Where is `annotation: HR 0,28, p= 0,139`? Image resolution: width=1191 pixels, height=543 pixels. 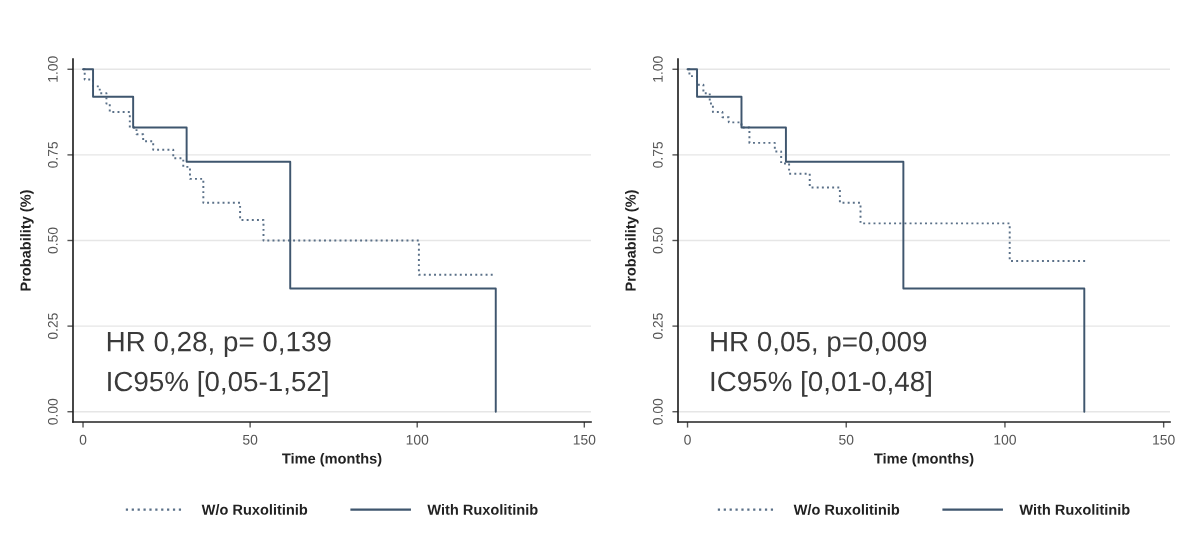 annotation: HR 0,28, p= 0,139 is located at coordinates (219, 344).